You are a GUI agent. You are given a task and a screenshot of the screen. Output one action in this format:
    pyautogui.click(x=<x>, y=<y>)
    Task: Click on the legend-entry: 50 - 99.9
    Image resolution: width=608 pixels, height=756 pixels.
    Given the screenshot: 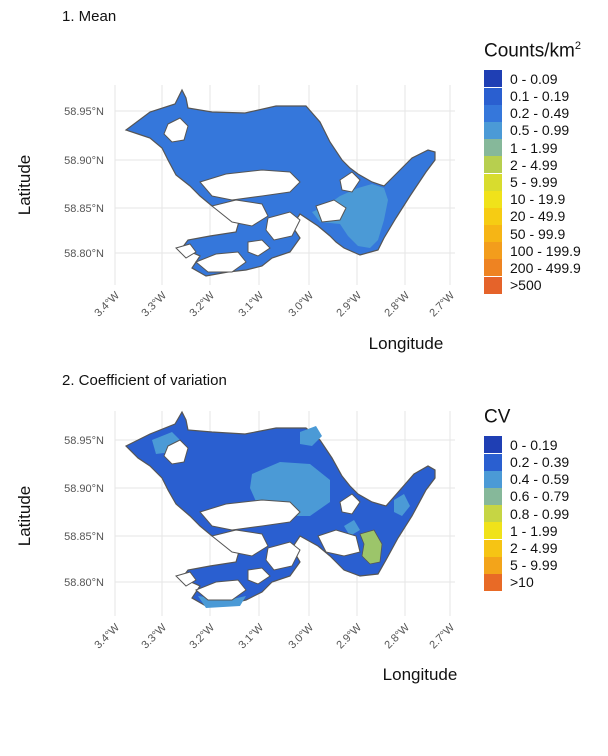 What is the action you would take?
    pyautogui.click(x=532, y=234)
    